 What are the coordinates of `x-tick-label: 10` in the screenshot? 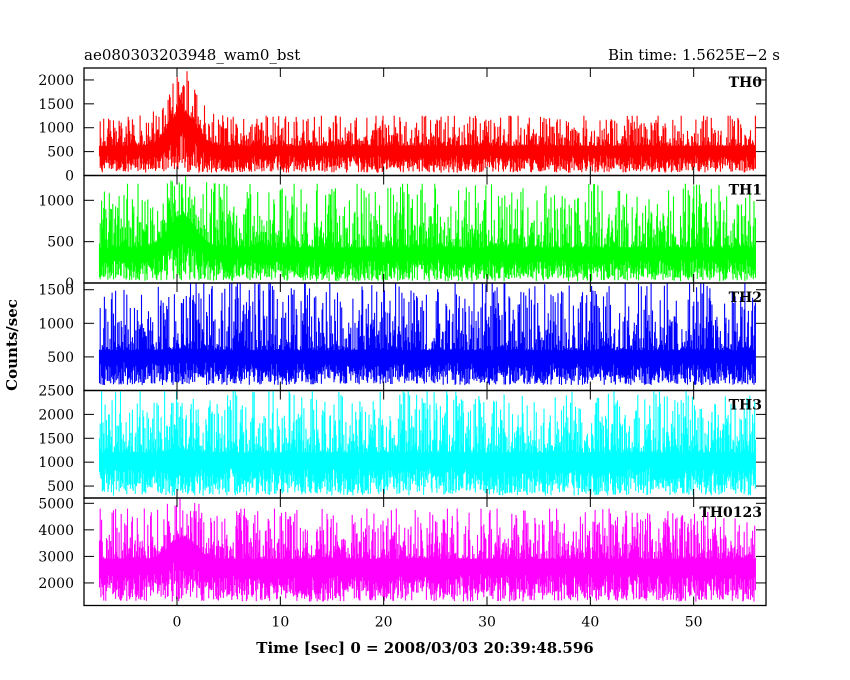 It's located at (280, 623).